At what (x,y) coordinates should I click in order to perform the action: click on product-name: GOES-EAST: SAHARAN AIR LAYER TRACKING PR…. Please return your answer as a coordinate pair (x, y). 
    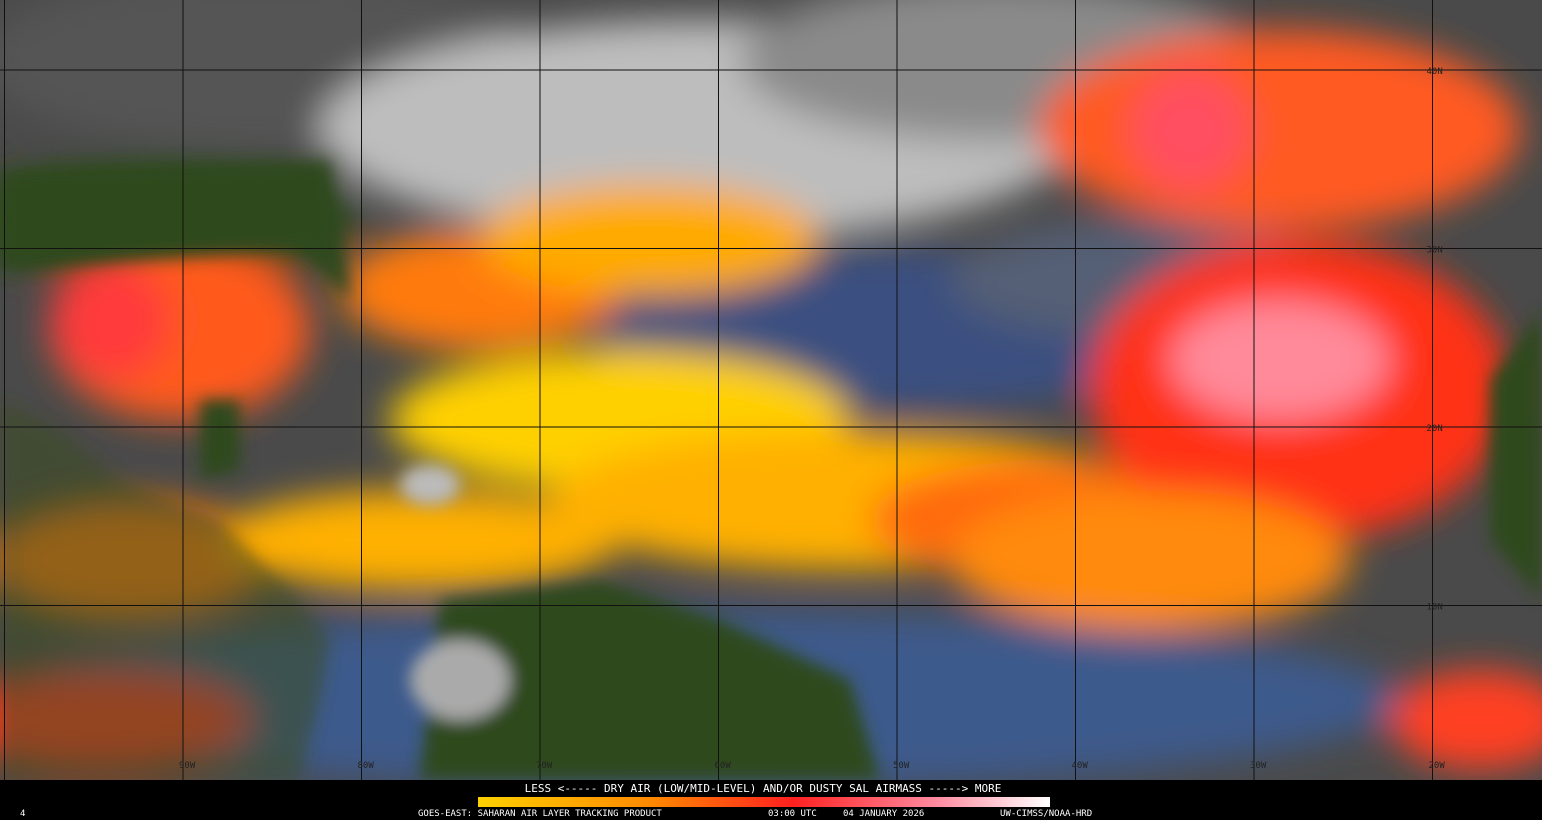
    Looking at the image, I should click on (540, 814).